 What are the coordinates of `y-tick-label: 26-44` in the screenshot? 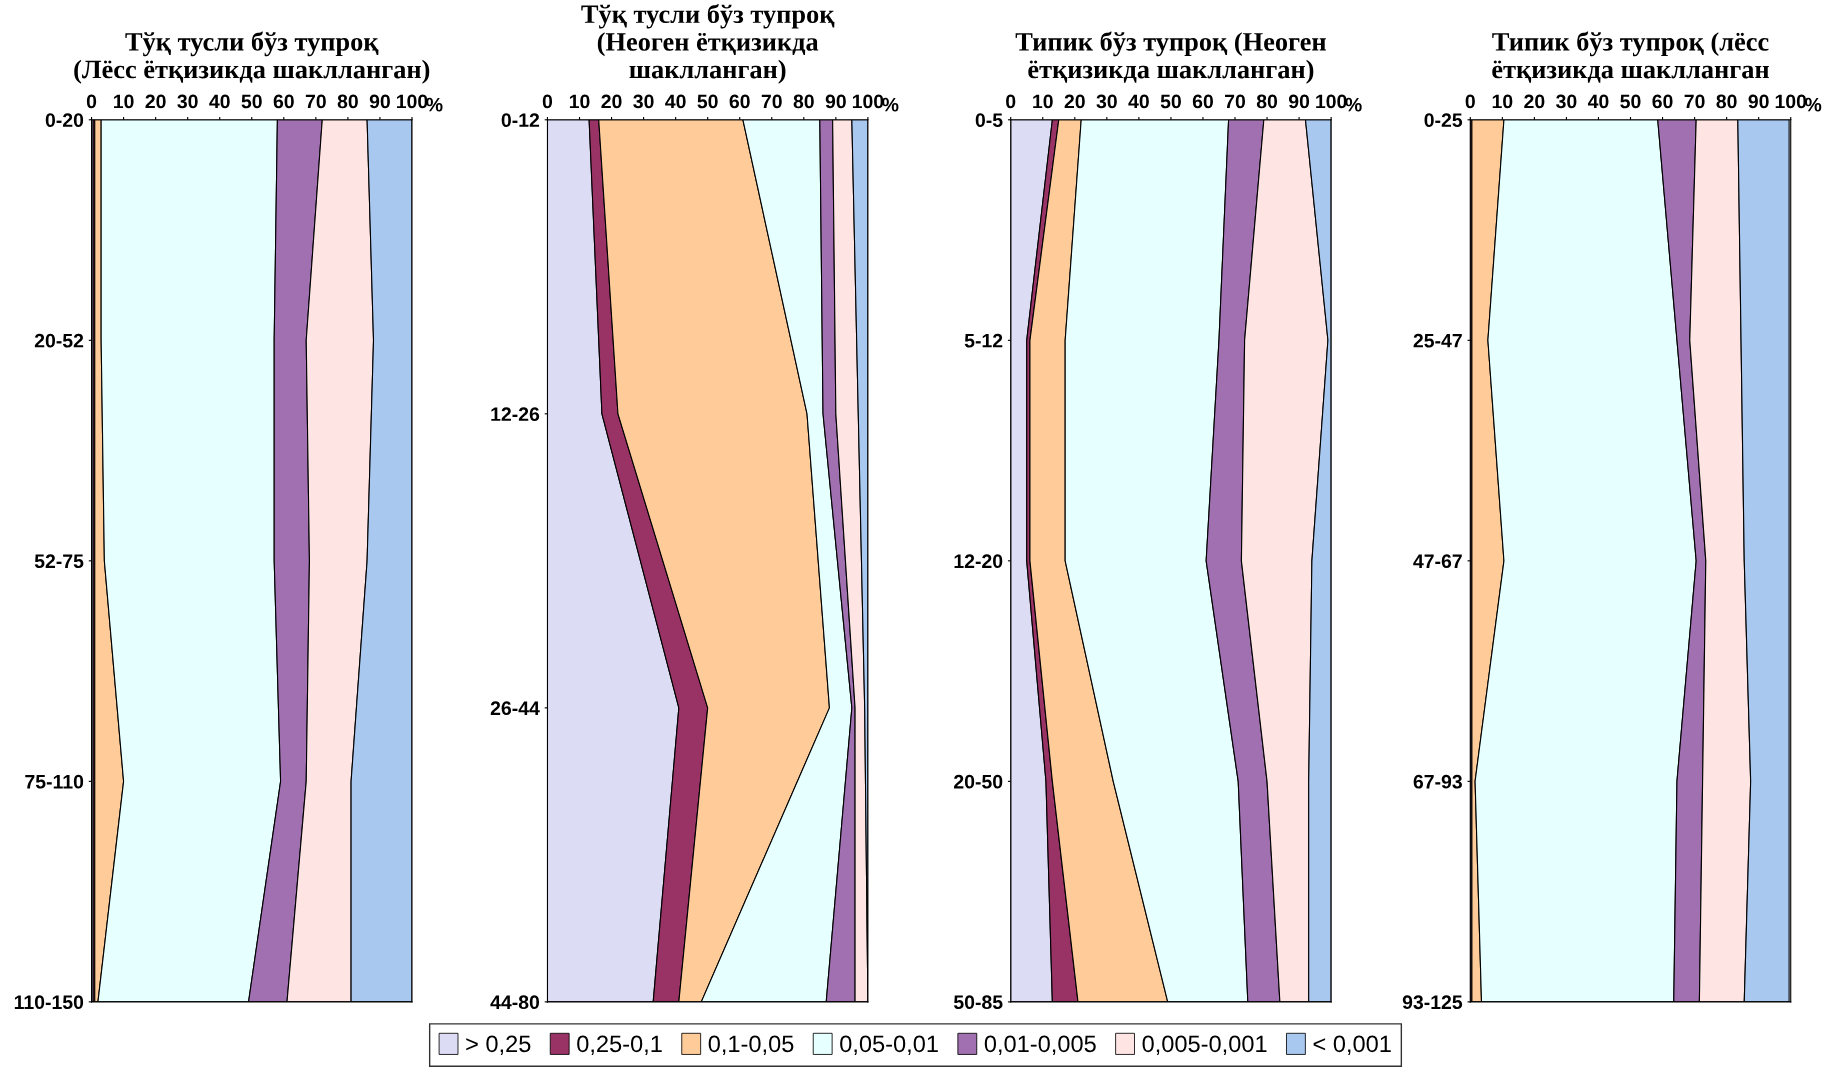 It's located at (515, 708).